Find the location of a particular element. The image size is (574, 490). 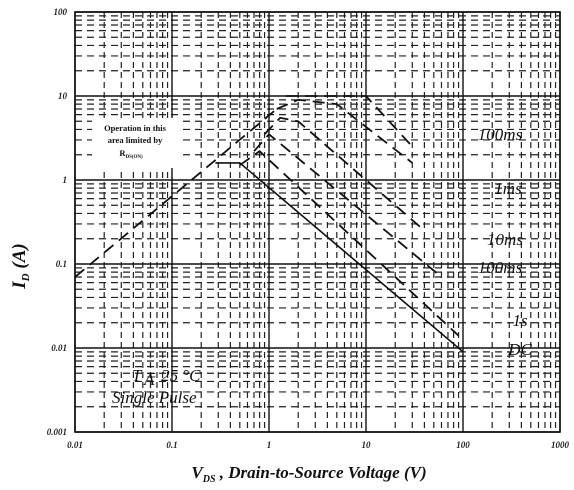

y-tick-label: 1 is located at coordinates (65, 180).